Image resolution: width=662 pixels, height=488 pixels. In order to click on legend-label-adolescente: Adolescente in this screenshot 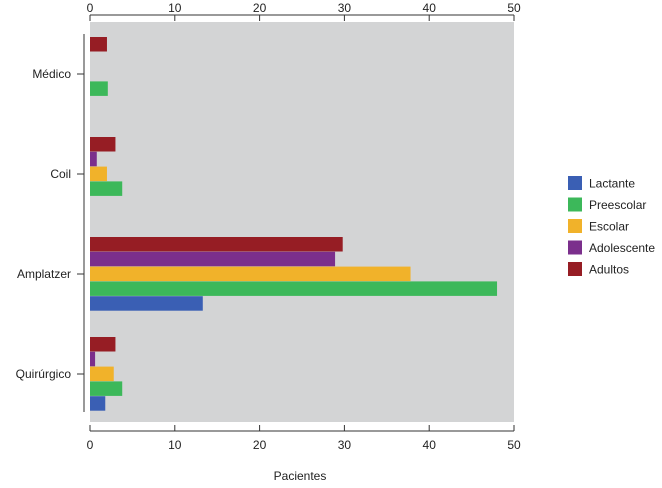, I will do `click(622, 248)`.